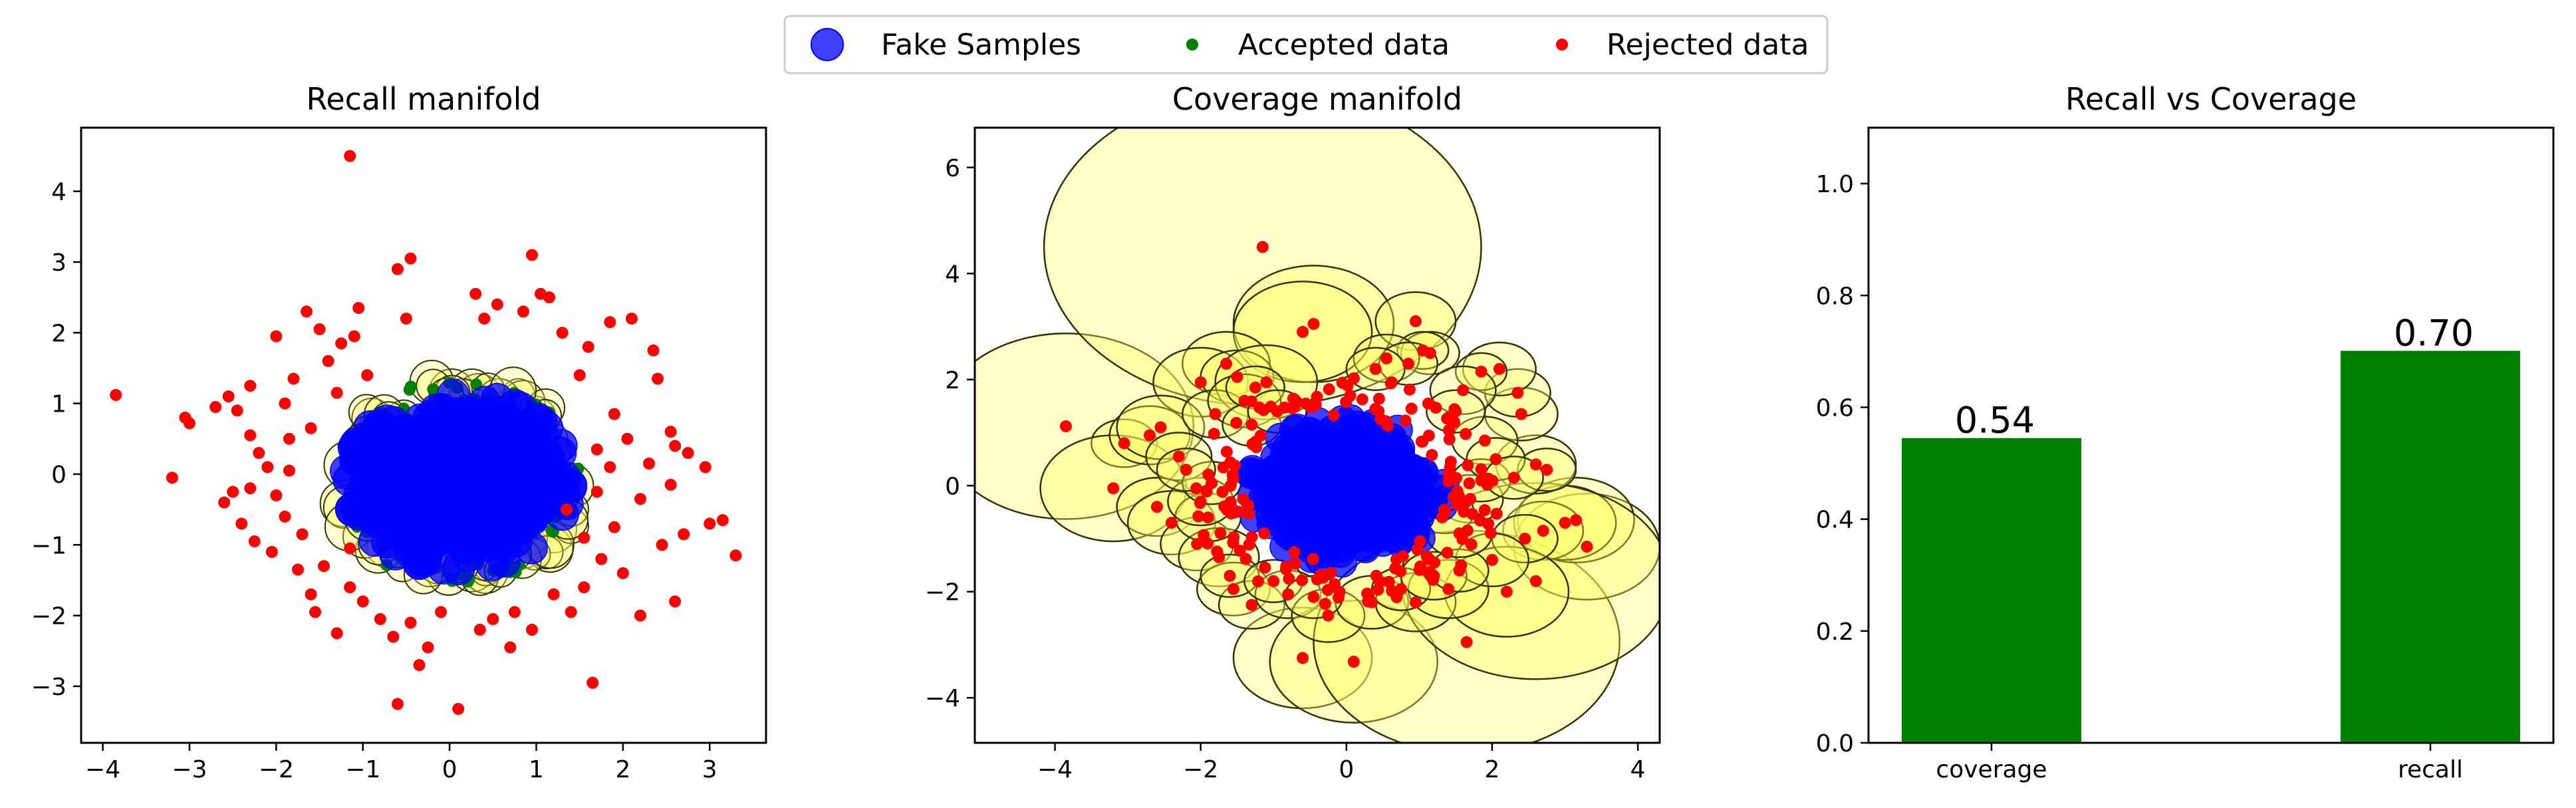  I want to click on coverage-y-tick-label: −4, so click(942, 698).